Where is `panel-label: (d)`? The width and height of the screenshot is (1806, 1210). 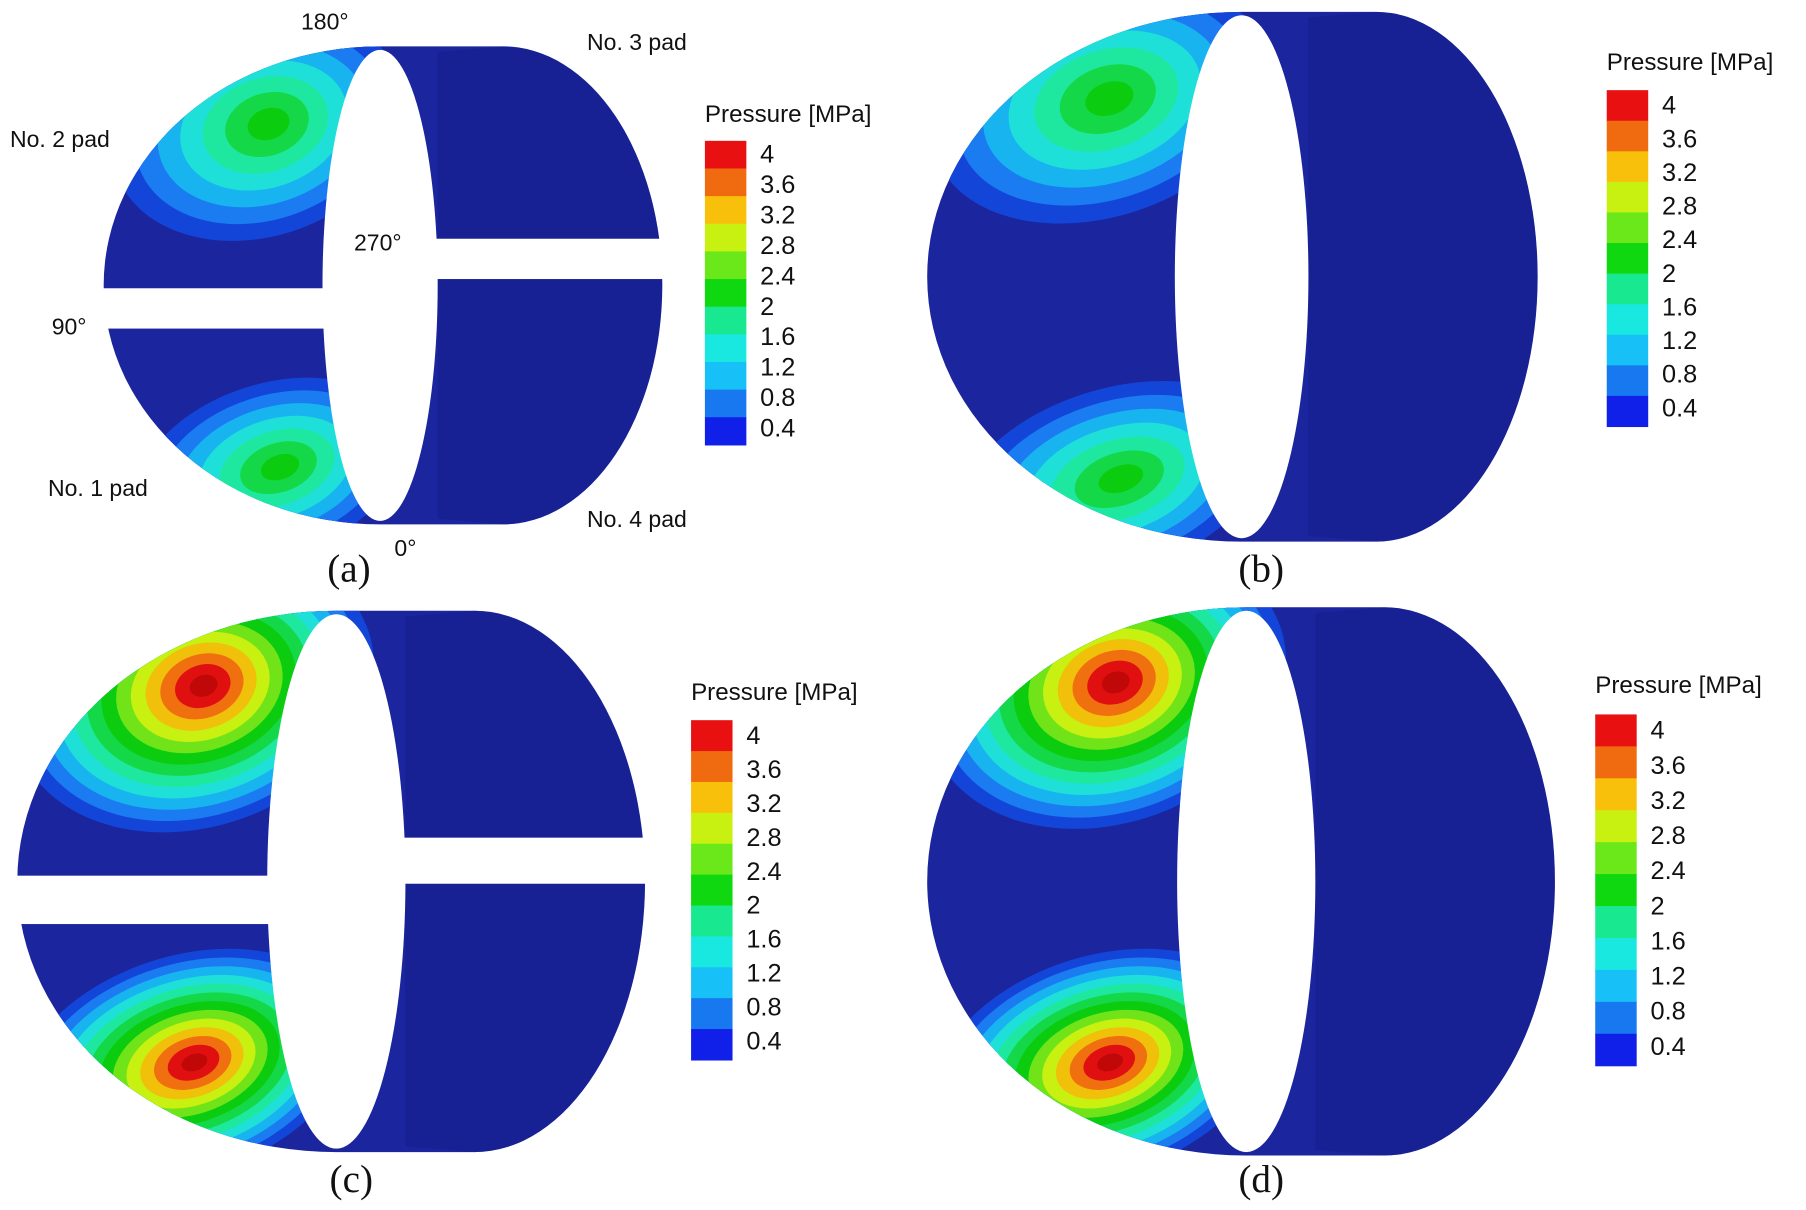 panel-label: (d) is located at coordinates (1261, 1179).